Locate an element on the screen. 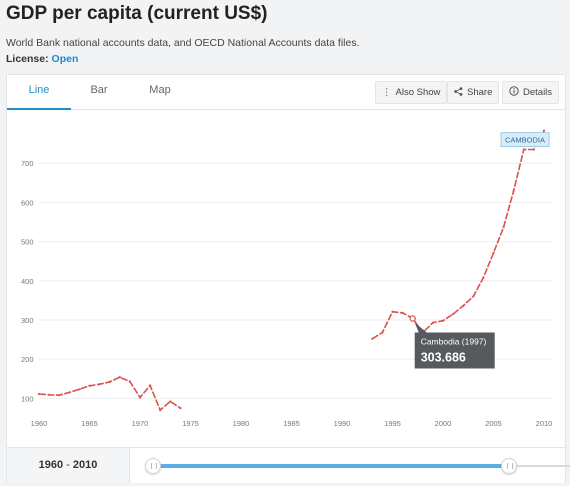 The height and width of the screenshot is (486, 570). x-tick-label: 1995 is located at coordinates (392, 423).